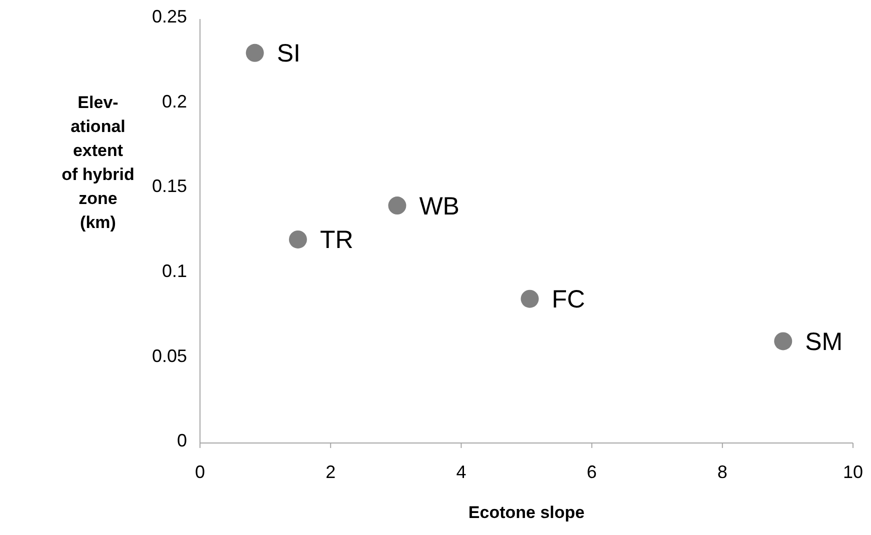  Describe the element at coordinates (98, 162) in the screenshot. I see `y-axis-title: Elev- ational extent of hybrid zone (km)` at that location.